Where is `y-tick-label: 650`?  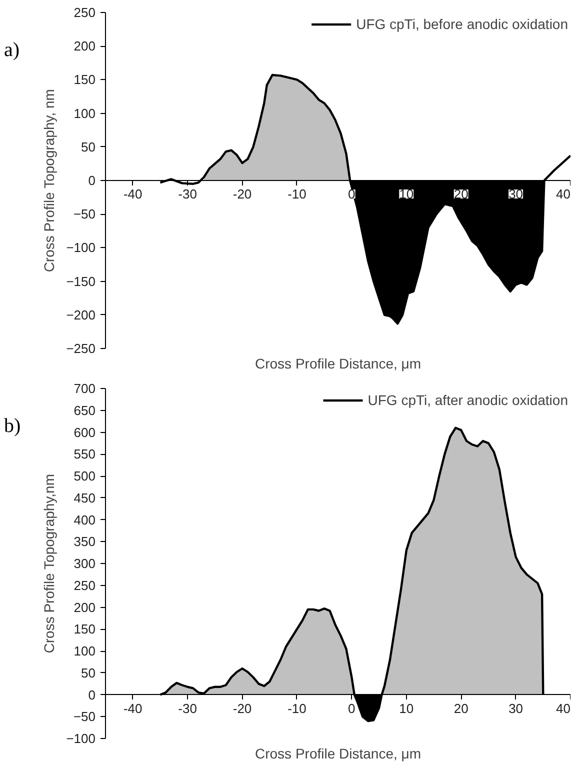 y-tick-label: 650 is located at coordinates (85, 410).